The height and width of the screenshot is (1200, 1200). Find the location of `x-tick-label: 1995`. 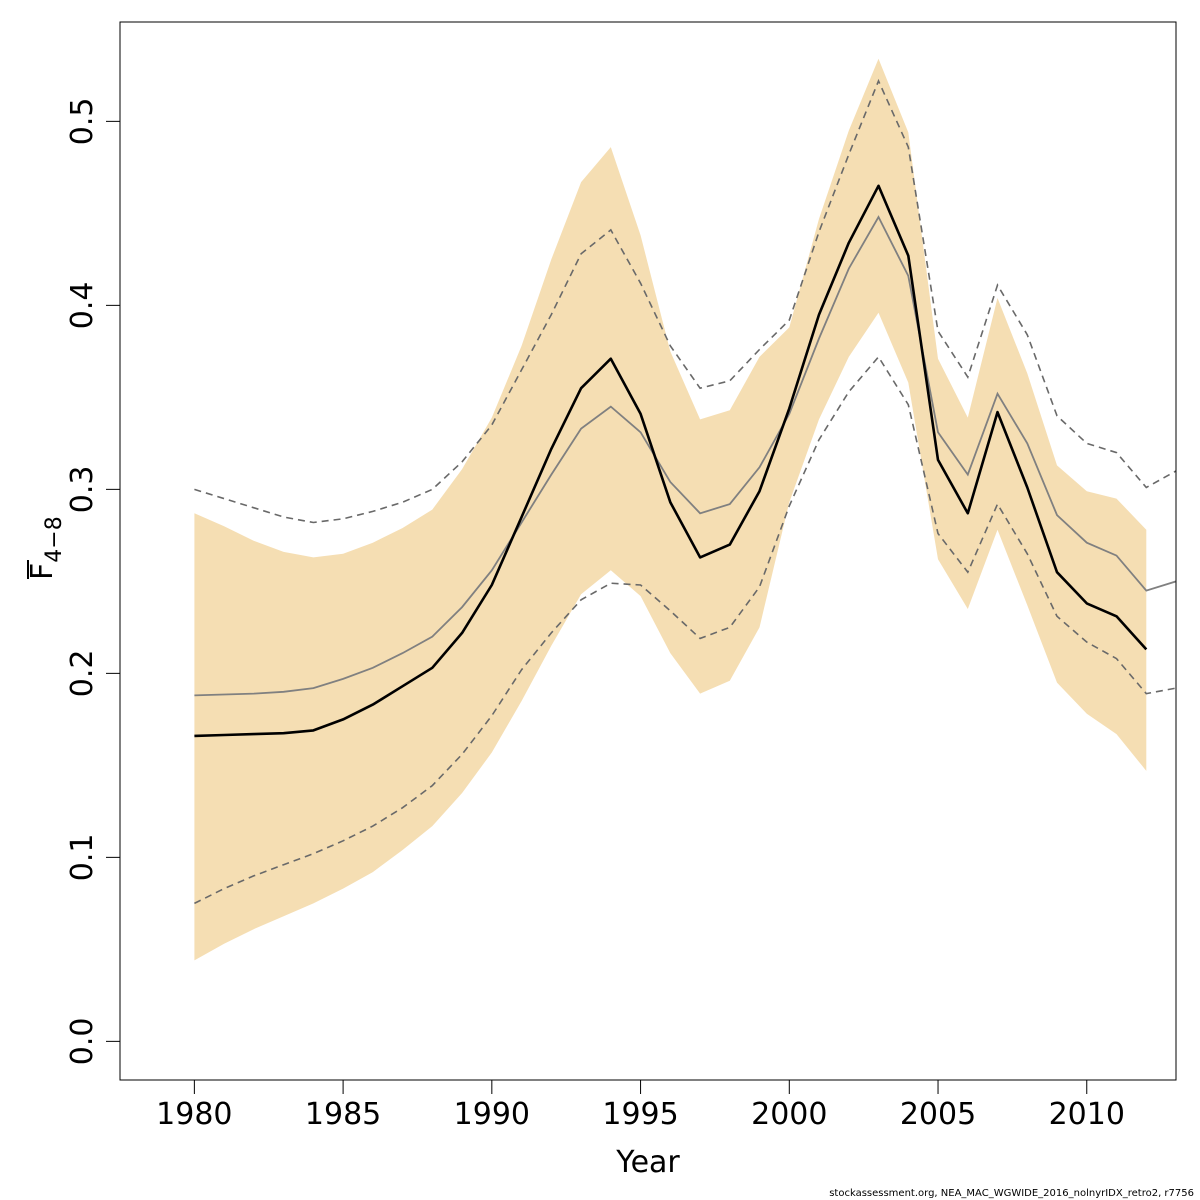

x-tick-label: 1995 is located at coordinates (640, 1114).